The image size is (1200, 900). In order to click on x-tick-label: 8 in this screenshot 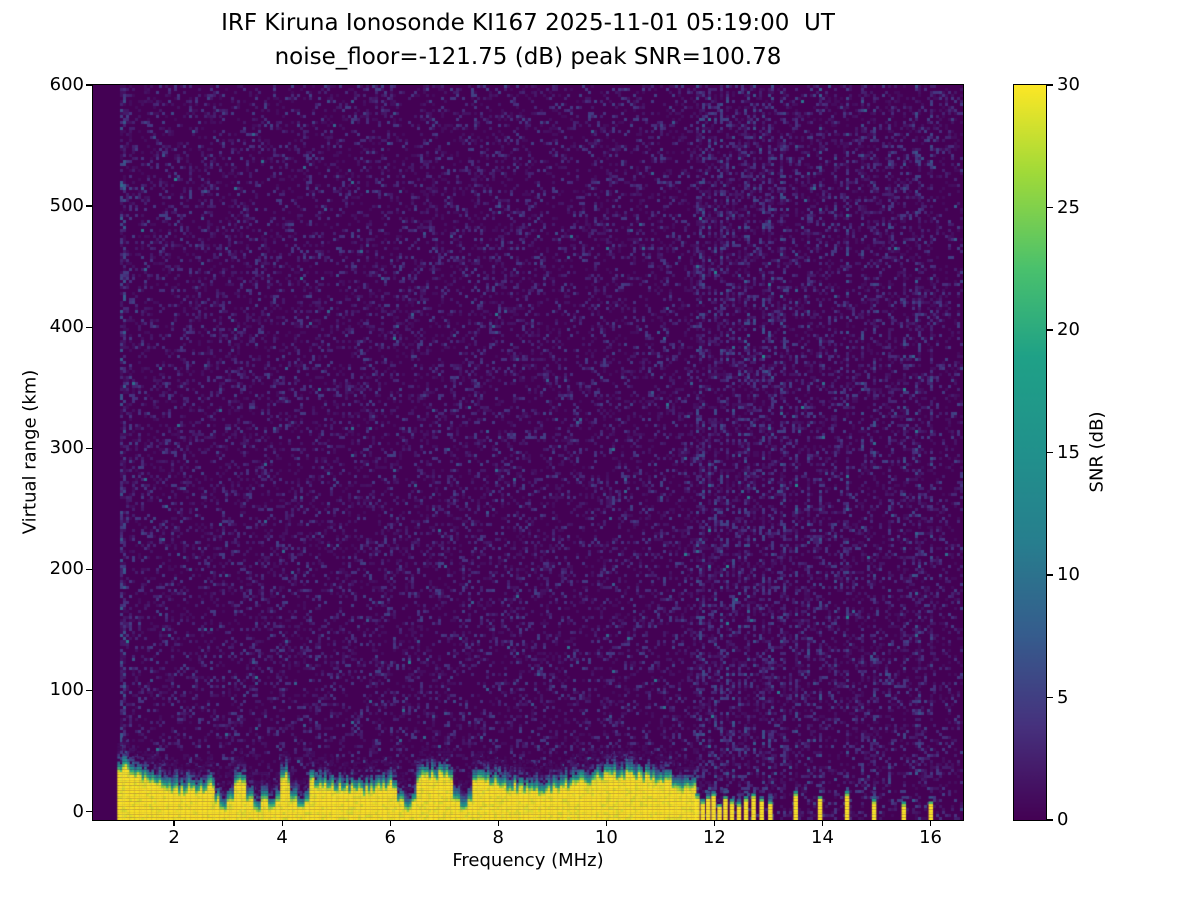, I will do `click(498, 837)`.